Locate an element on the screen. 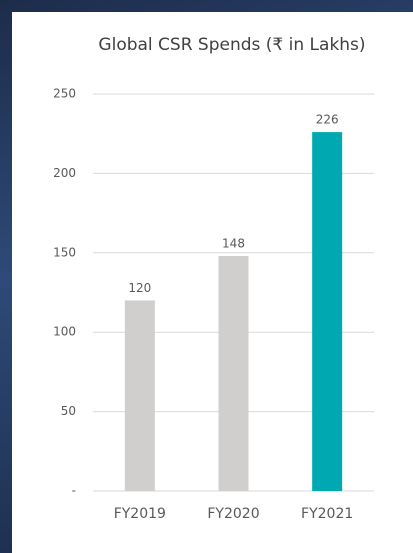 This screenshot has height=553, width=413. y-tick-label: - is located at coordinates (74, 491).